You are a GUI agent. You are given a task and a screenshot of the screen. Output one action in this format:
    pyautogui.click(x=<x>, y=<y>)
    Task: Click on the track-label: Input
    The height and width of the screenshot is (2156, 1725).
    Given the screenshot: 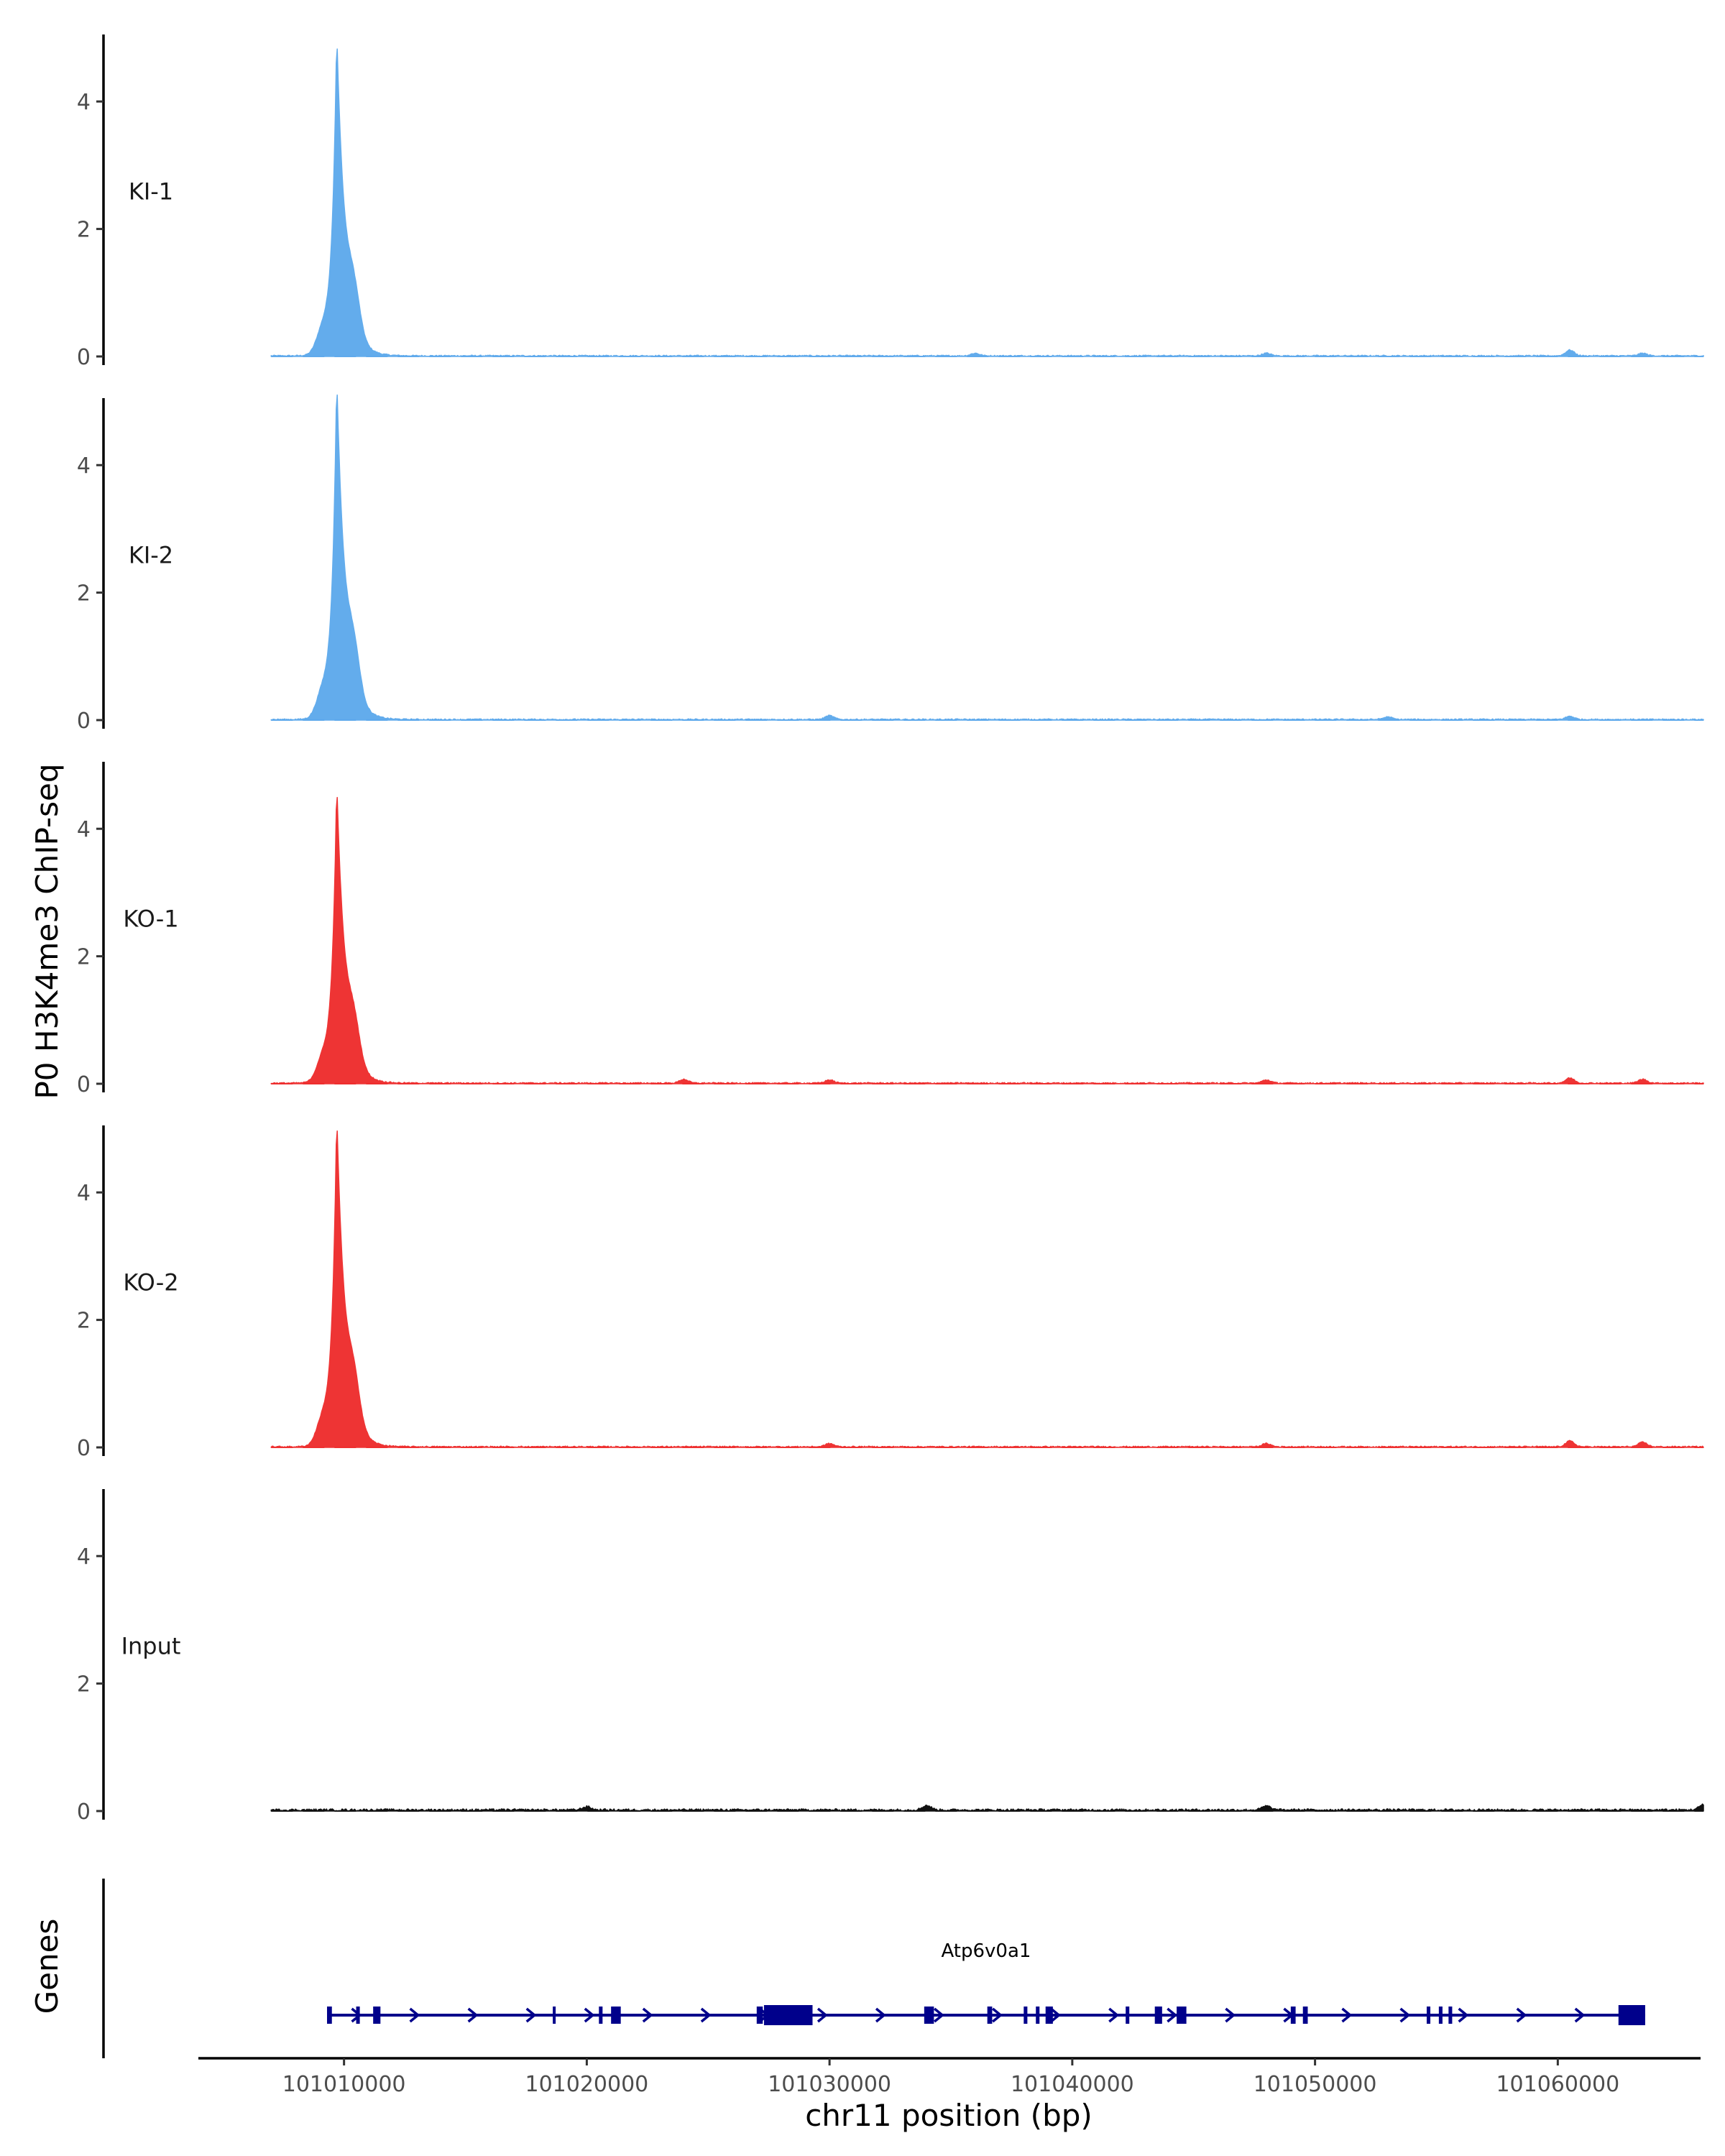 What is the action you would take?
    pyautogui.click(x=151, y=1645)
    